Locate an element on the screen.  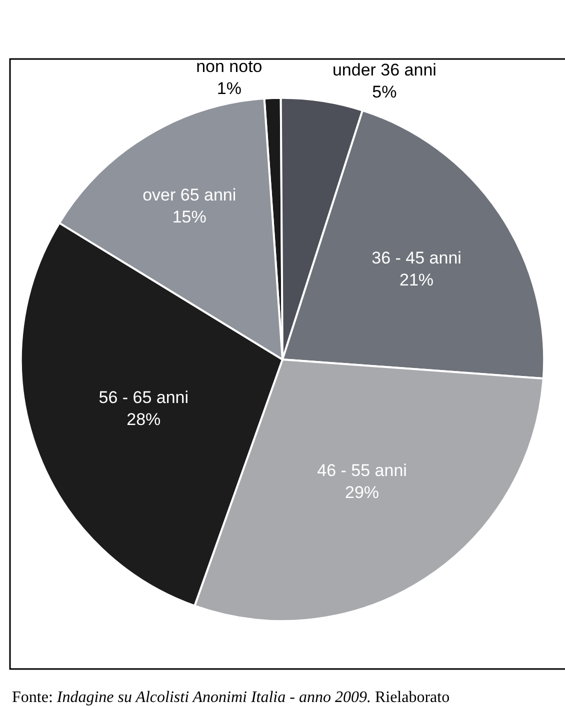
slice-label: non noto is located at coordinates (229, 66).